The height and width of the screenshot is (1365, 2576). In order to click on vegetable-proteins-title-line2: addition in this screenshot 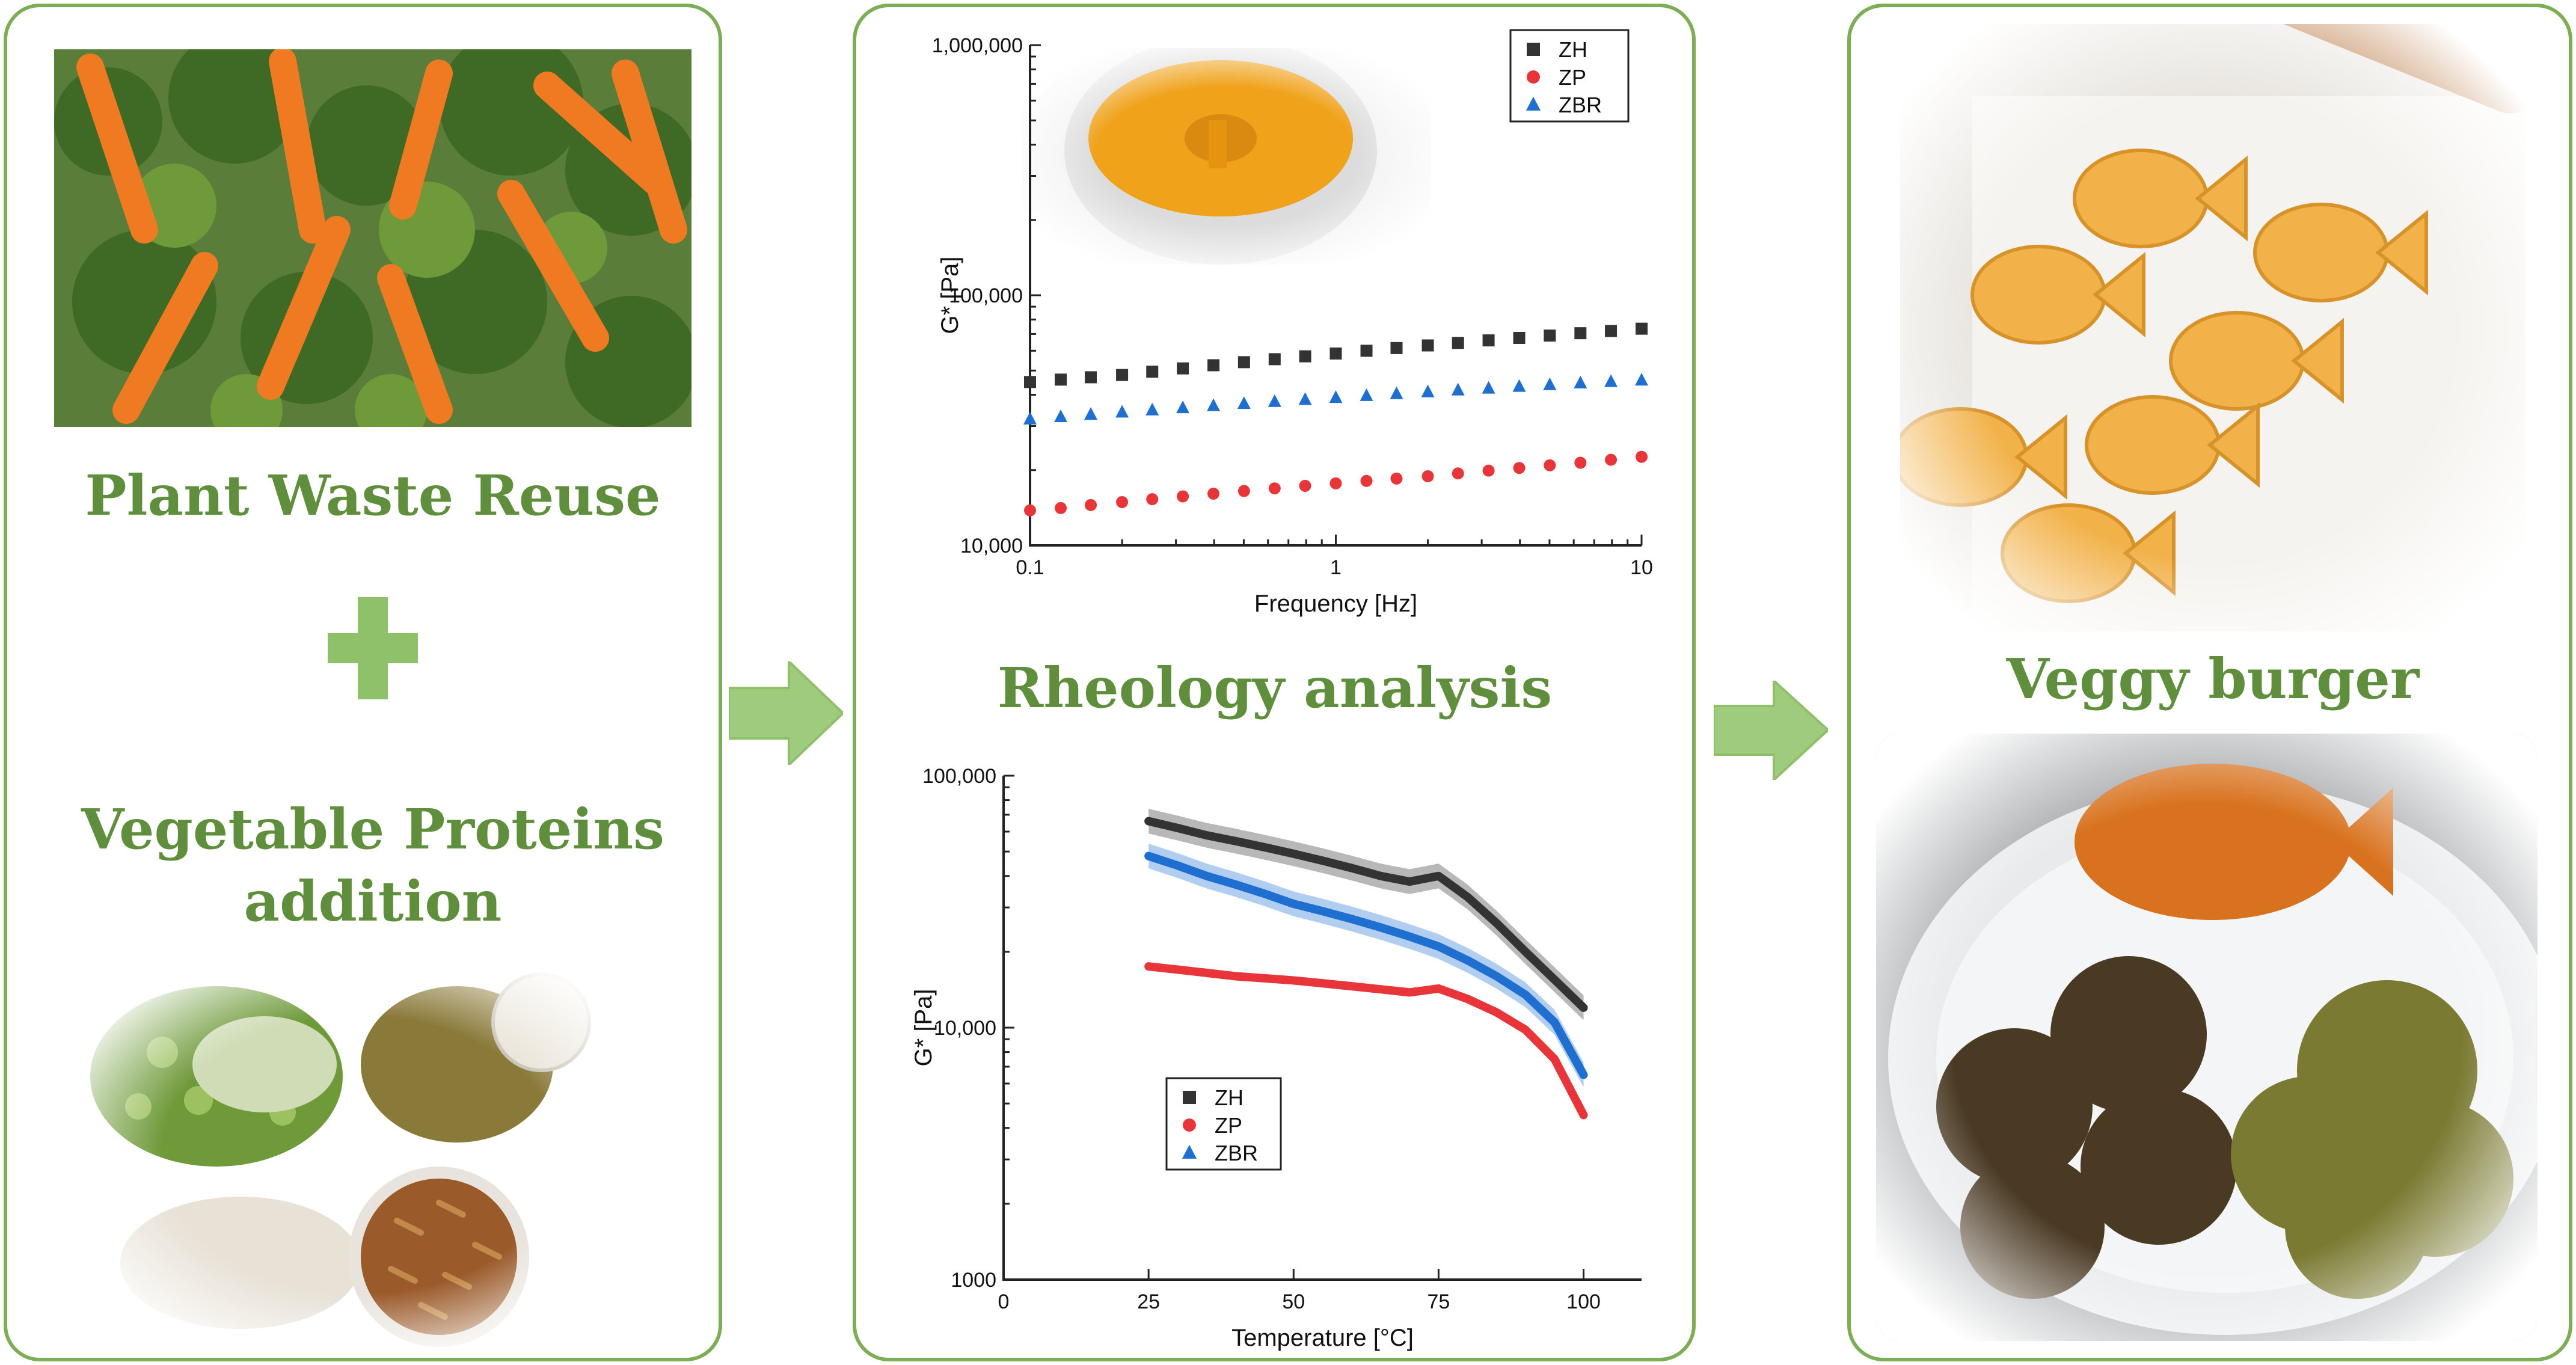, I will do `click(373, 902)`.